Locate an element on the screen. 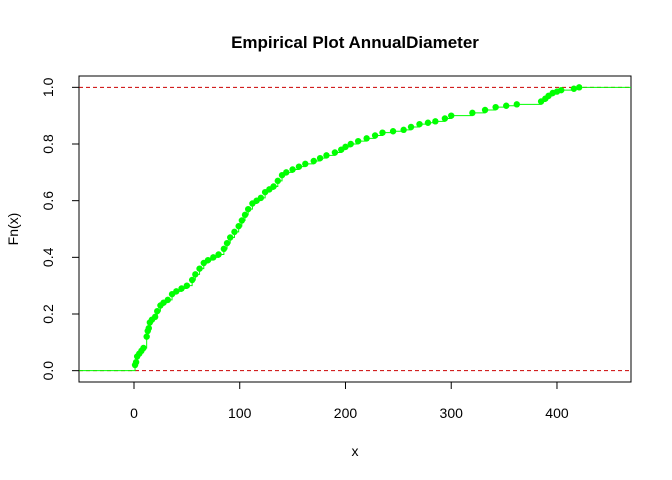  y-axis: 0.0 0.2 0.4 0.6 0.8 1.0 is located at coordinates (60, 229).